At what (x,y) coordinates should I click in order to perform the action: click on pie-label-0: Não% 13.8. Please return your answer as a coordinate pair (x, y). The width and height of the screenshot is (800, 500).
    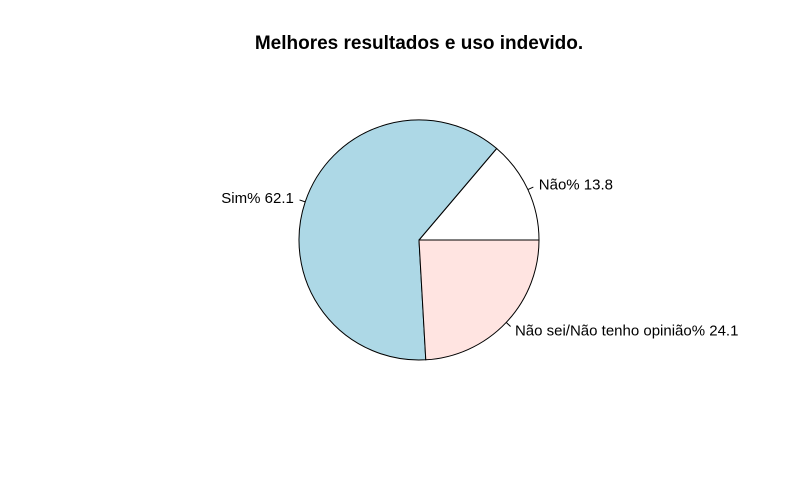
    Looking at the image, I should click on (576, 185).